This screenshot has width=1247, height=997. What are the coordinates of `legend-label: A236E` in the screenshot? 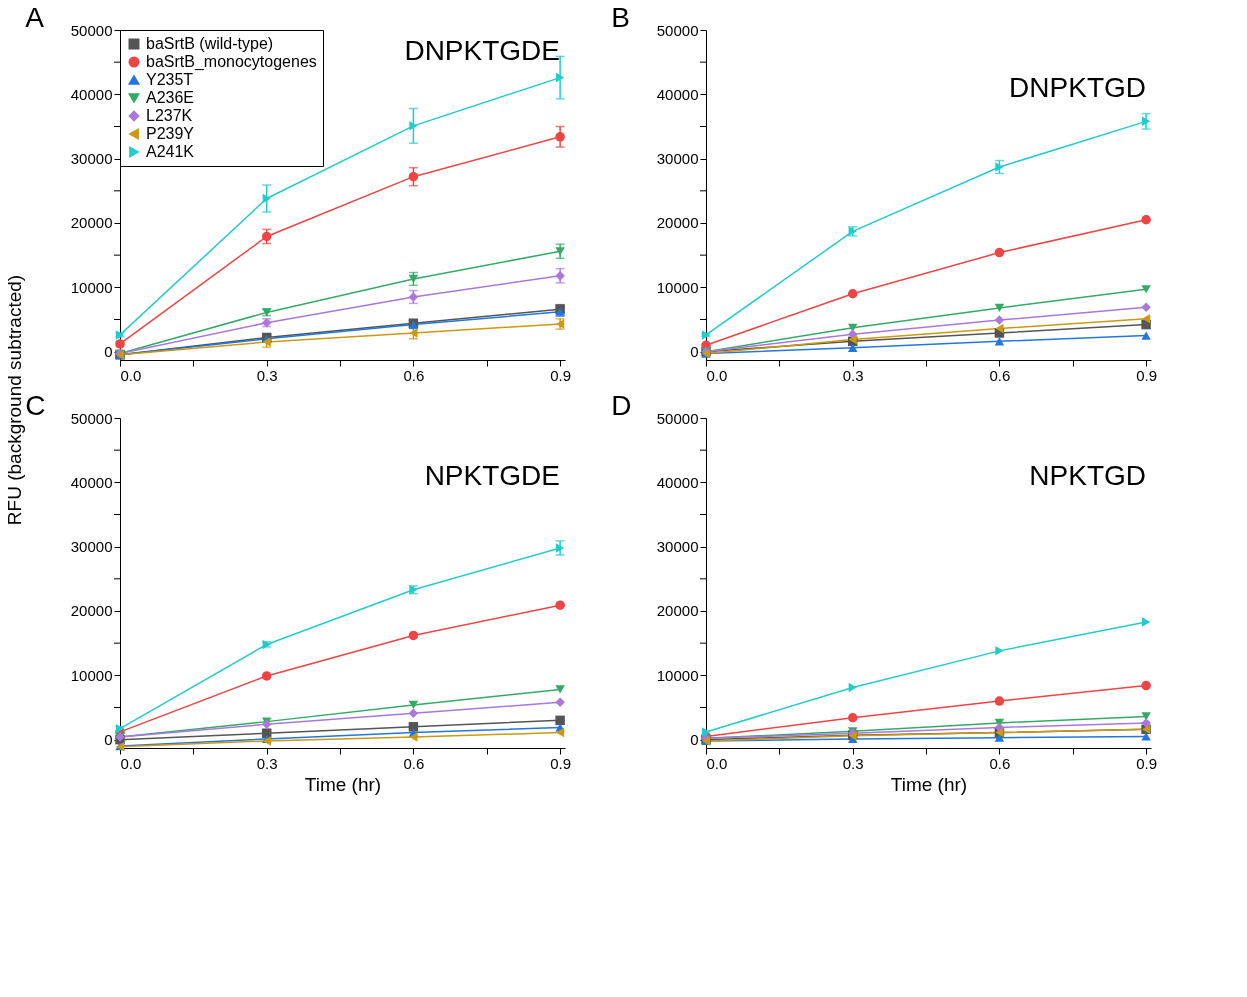 It's located at (170, 97).